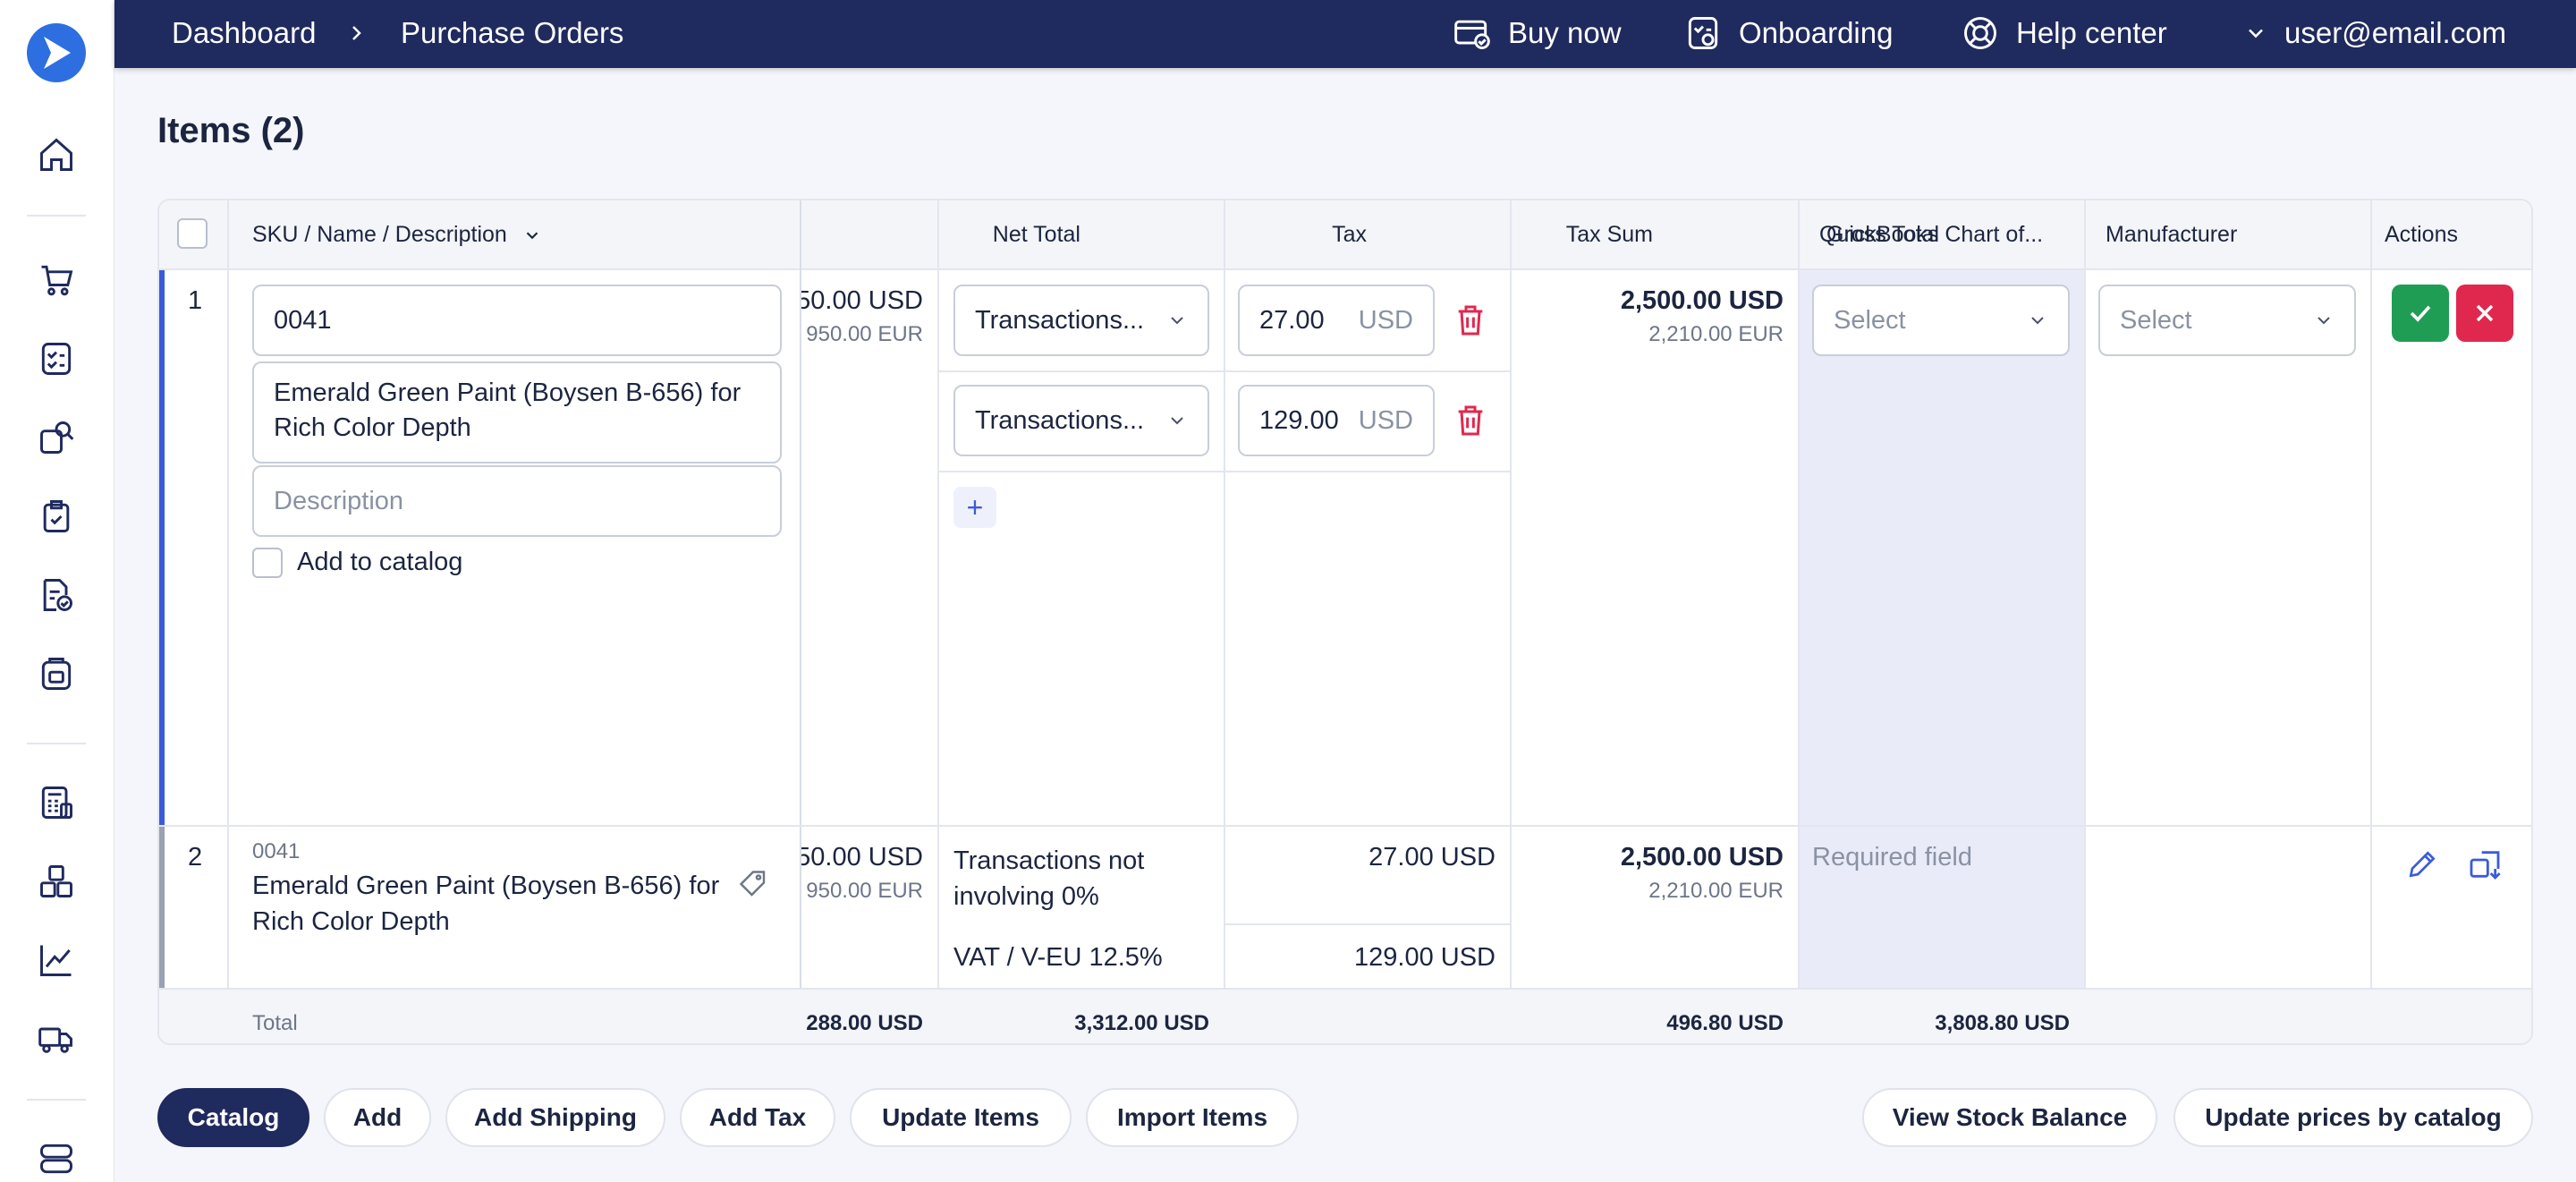  What do you see at coordinates (864, 1023) in the screenshot?
I see `total-net: 288.00 USD` at bounding box center [864, 1023].